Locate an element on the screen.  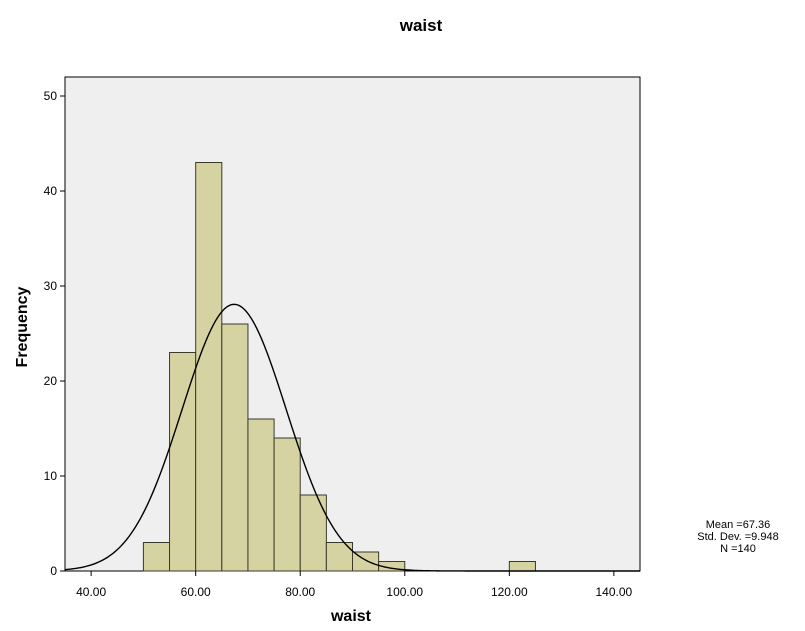
y-tick-label: 50 is located at coordinates (51, 96).